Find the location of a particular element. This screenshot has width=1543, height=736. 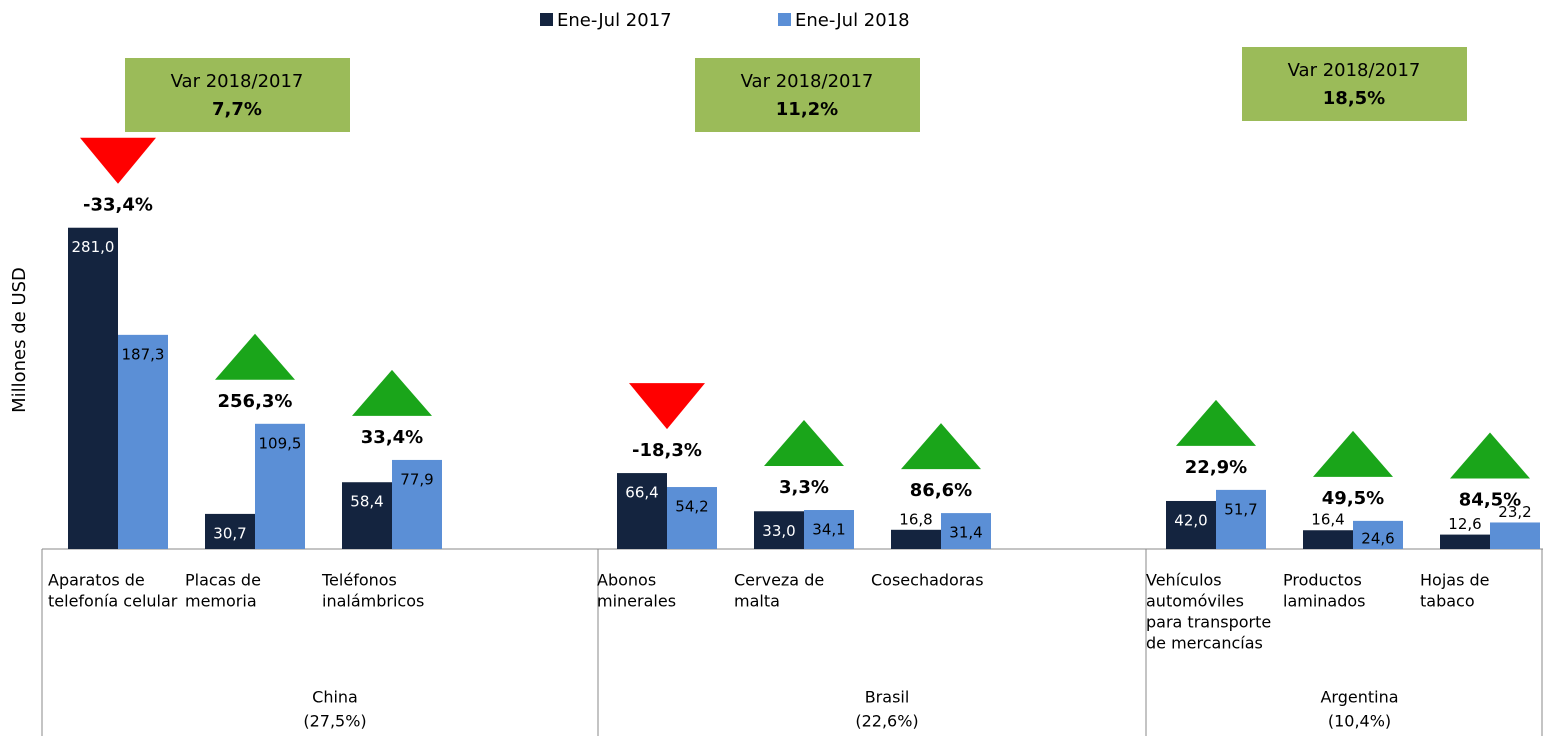

value-label: 24,6 is located at coordinates (1377, 539).